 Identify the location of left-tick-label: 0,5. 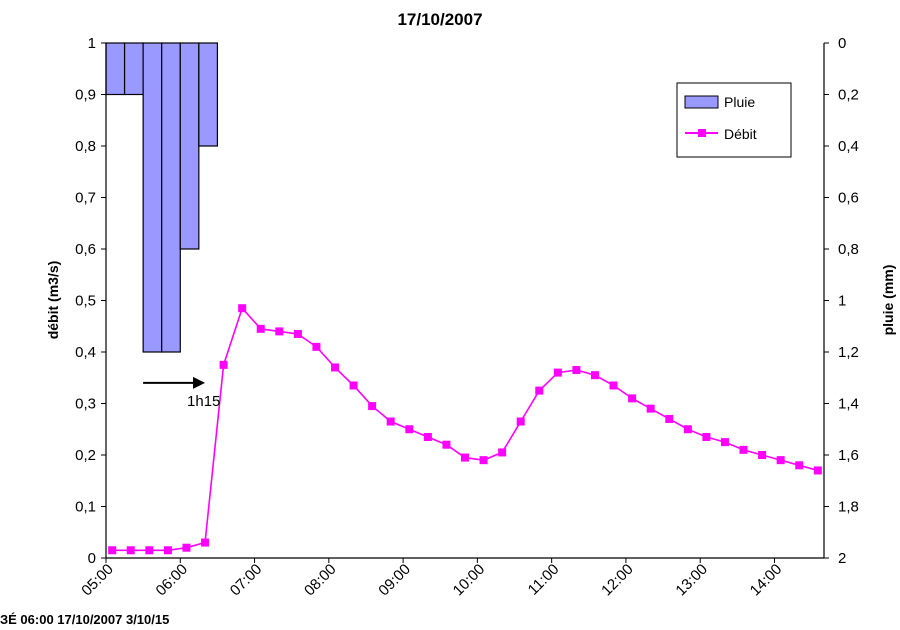
(85, 301).